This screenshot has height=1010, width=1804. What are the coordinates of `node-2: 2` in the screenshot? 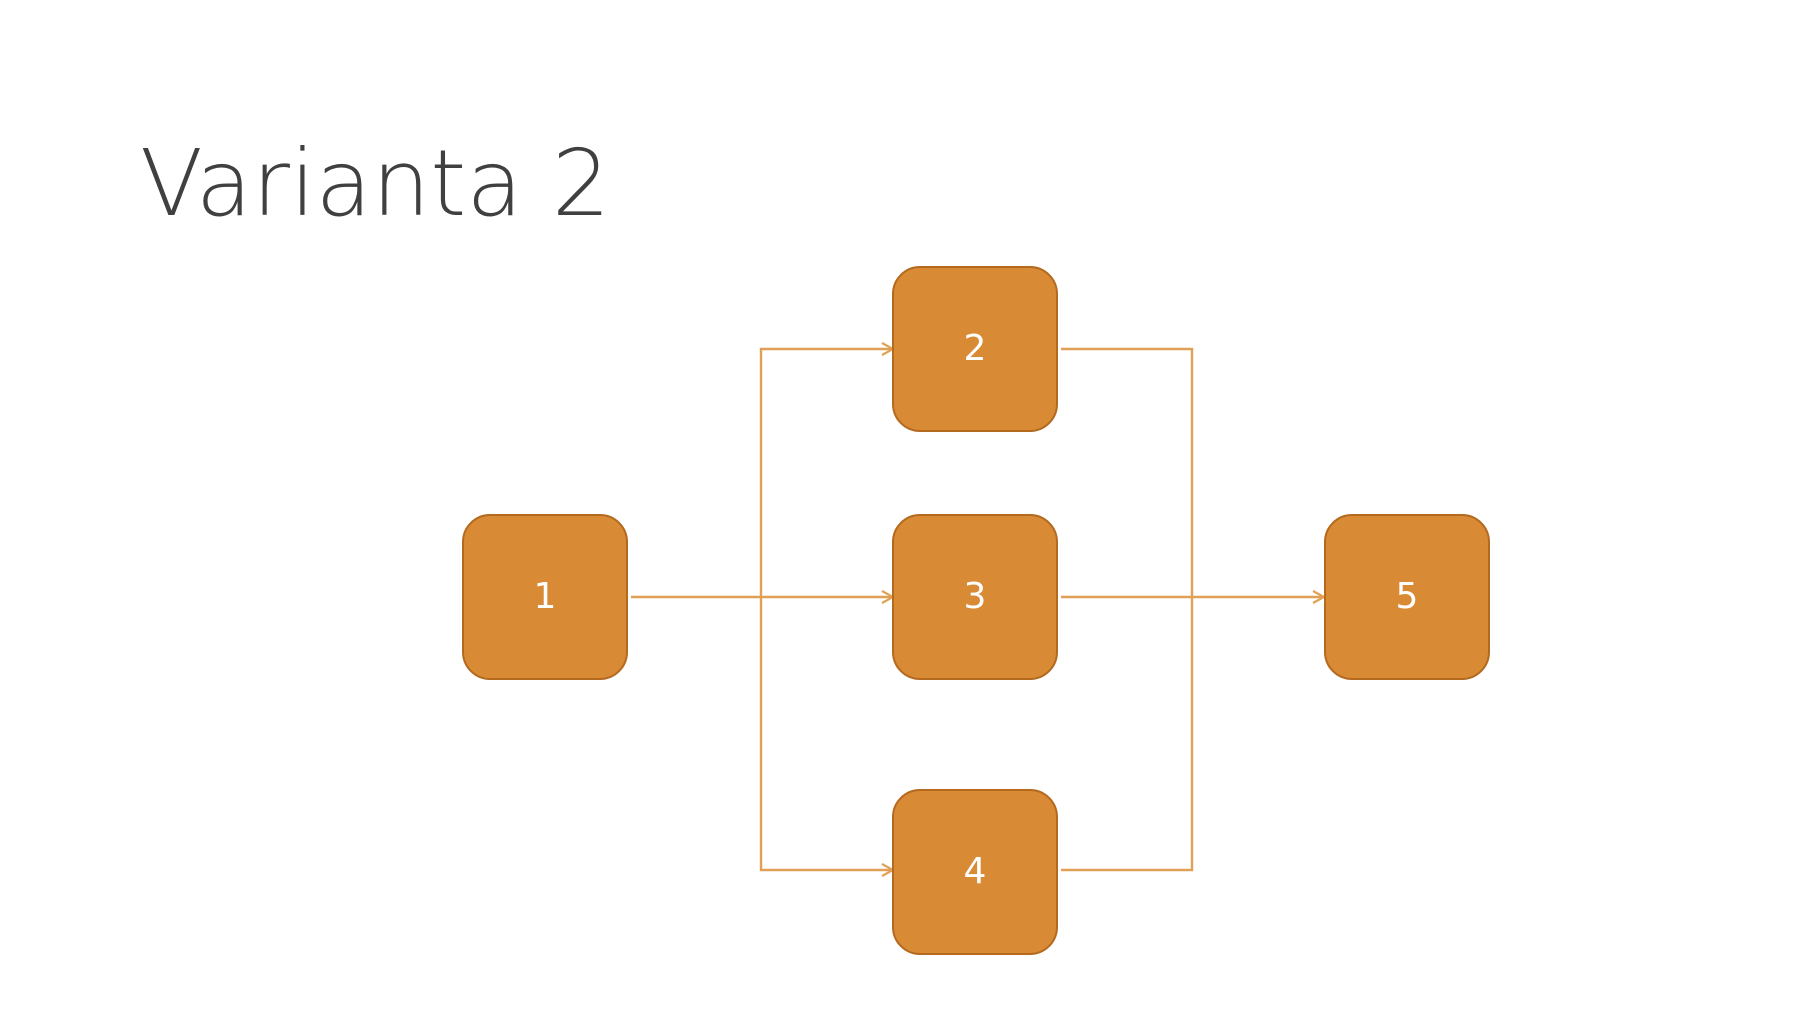 It's located at (975, 349).